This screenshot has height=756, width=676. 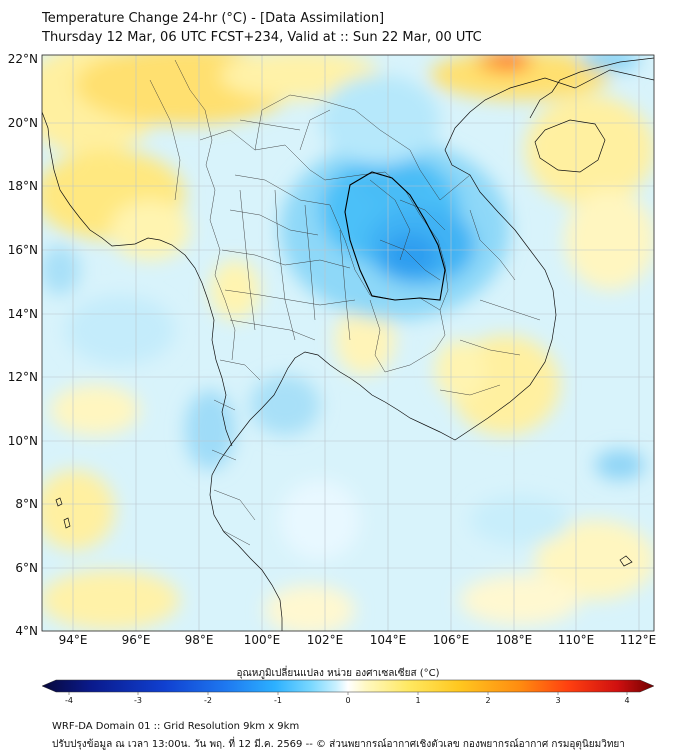 What do you see at coordinates (558, 700) in the screenshot?
I see `colorbar-tick-label: 3` at bounding box center [558, 700].